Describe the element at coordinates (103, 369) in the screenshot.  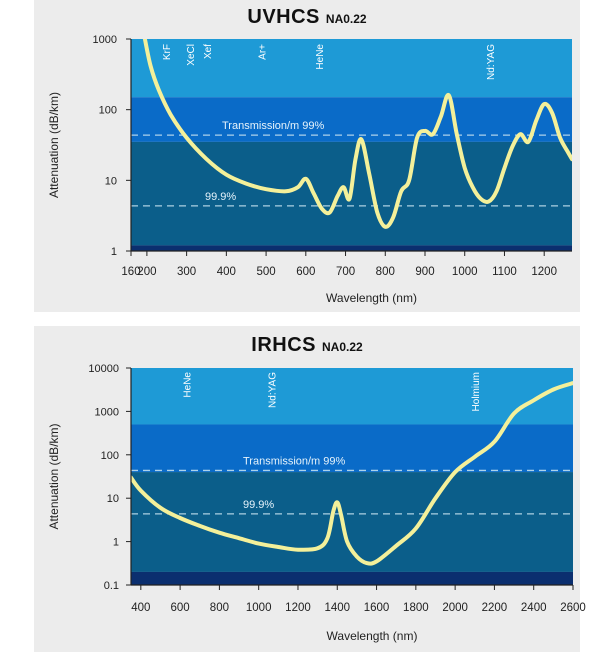
I see `irhcs-y-tick-label-5: 10000` at that location.